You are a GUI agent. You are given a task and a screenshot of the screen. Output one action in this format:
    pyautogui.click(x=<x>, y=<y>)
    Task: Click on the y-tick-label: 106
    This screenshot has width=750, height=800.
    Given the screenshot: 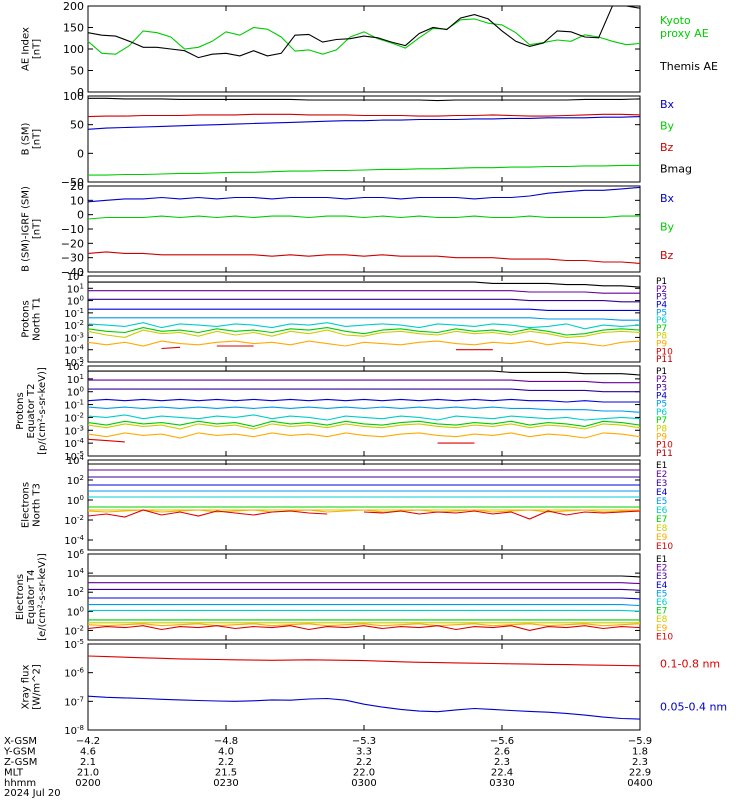 What is the action you would take?
    pyautogui.click(x=76, y=554)
    